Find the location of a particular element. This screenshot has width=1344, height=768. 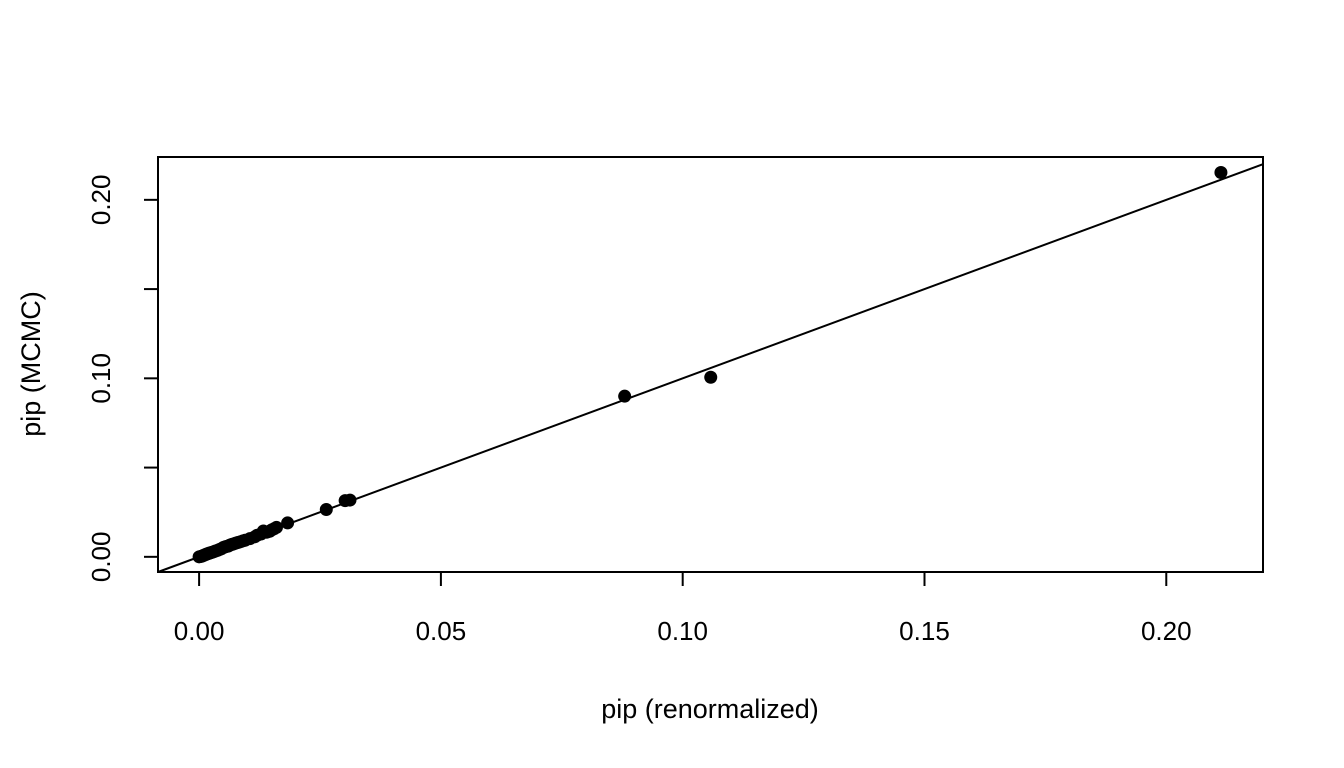

y-axis: 0.00 0.10 0.20 is located at coordinates (122, 379).